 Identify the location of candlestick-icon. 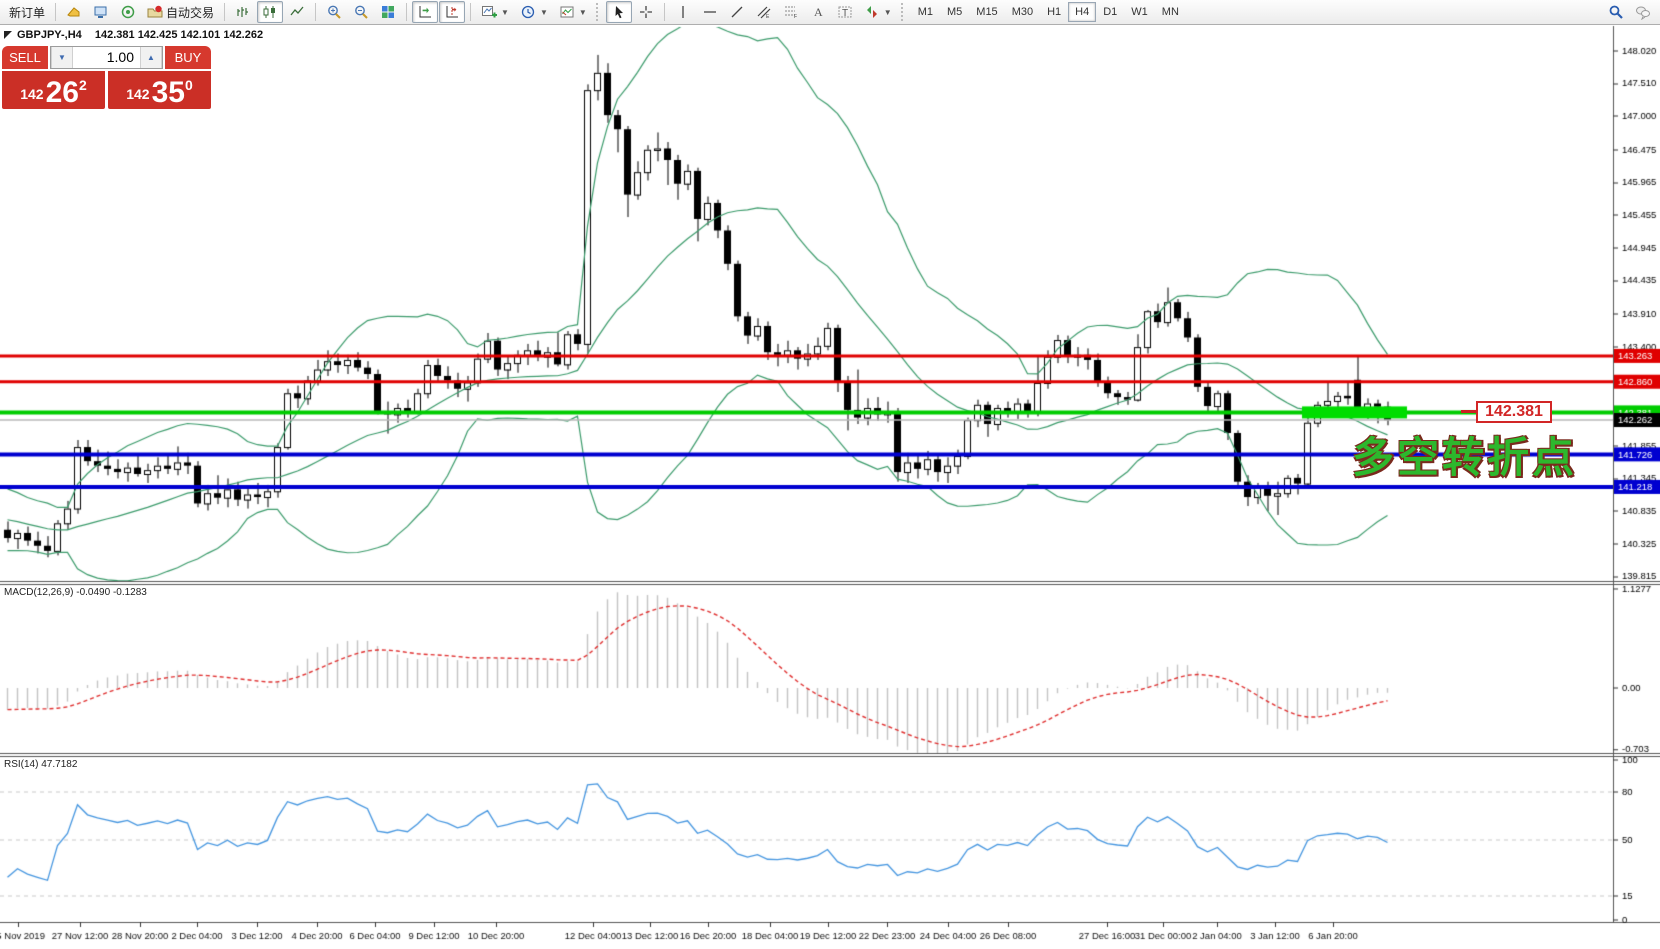
(270, 12).